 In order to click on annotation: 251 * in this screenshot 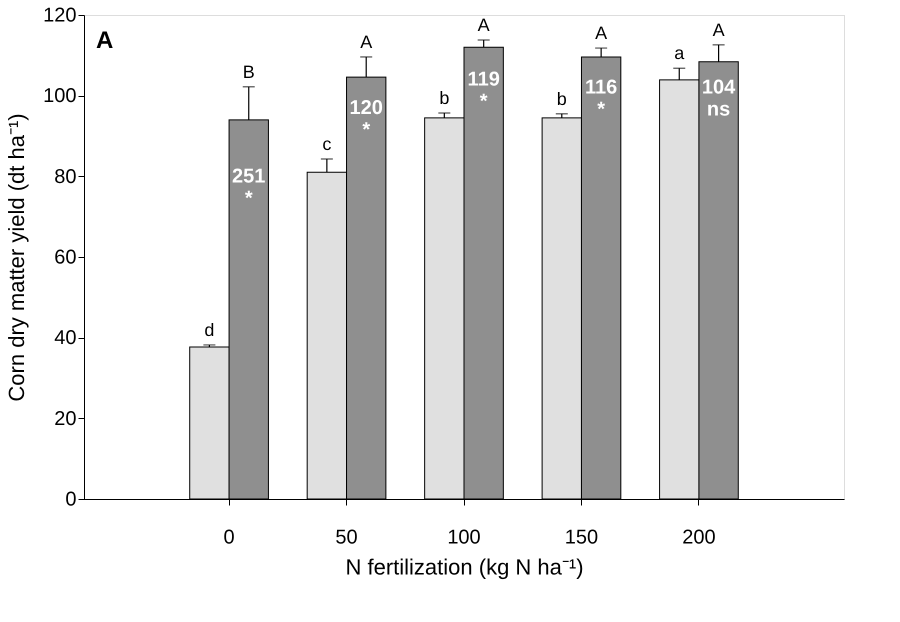, I will do `click(249, 187)`.